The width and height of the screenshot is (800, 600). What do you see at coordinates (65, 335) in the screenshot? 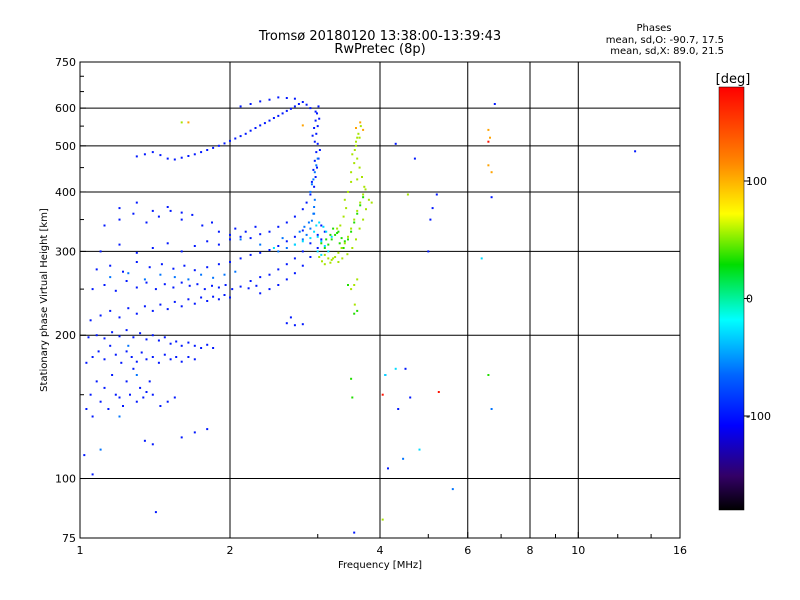
I see `y-tick-label: 200` at bounding box center [65, 335].